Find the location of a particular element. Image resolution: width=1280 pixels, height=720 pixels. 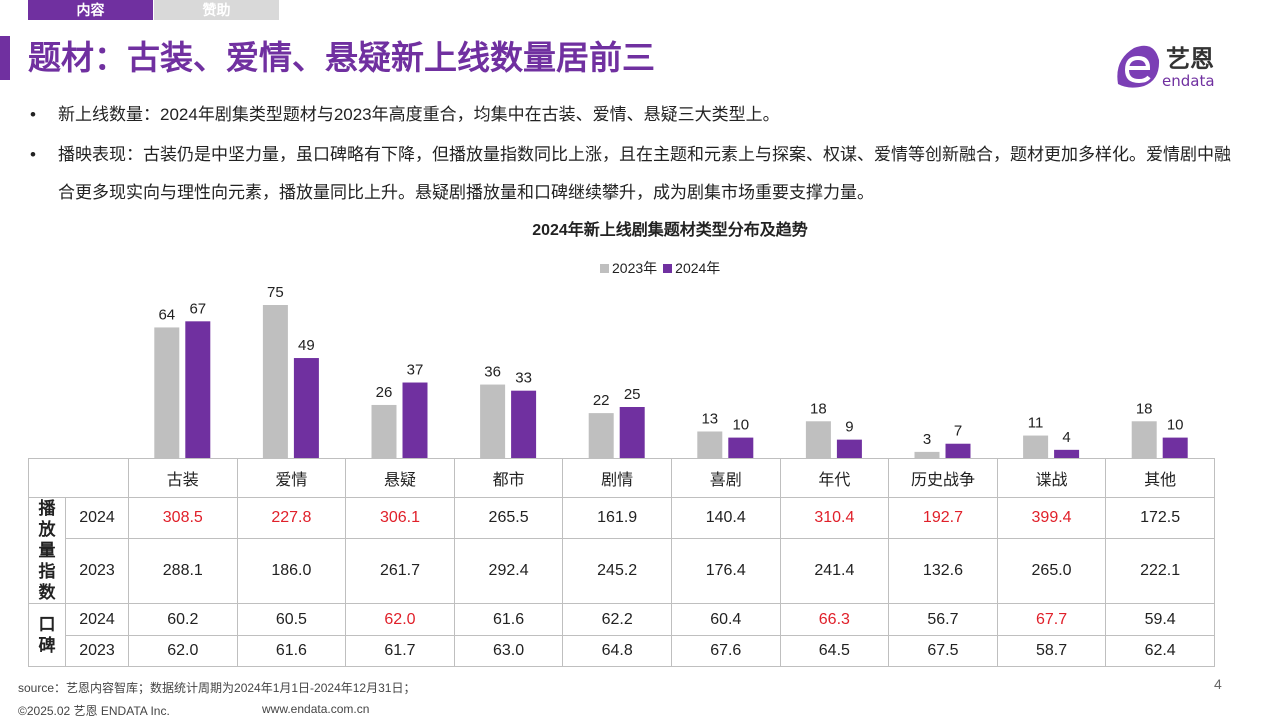

column-header: 悬疑 is located at coordinates (400, 478).